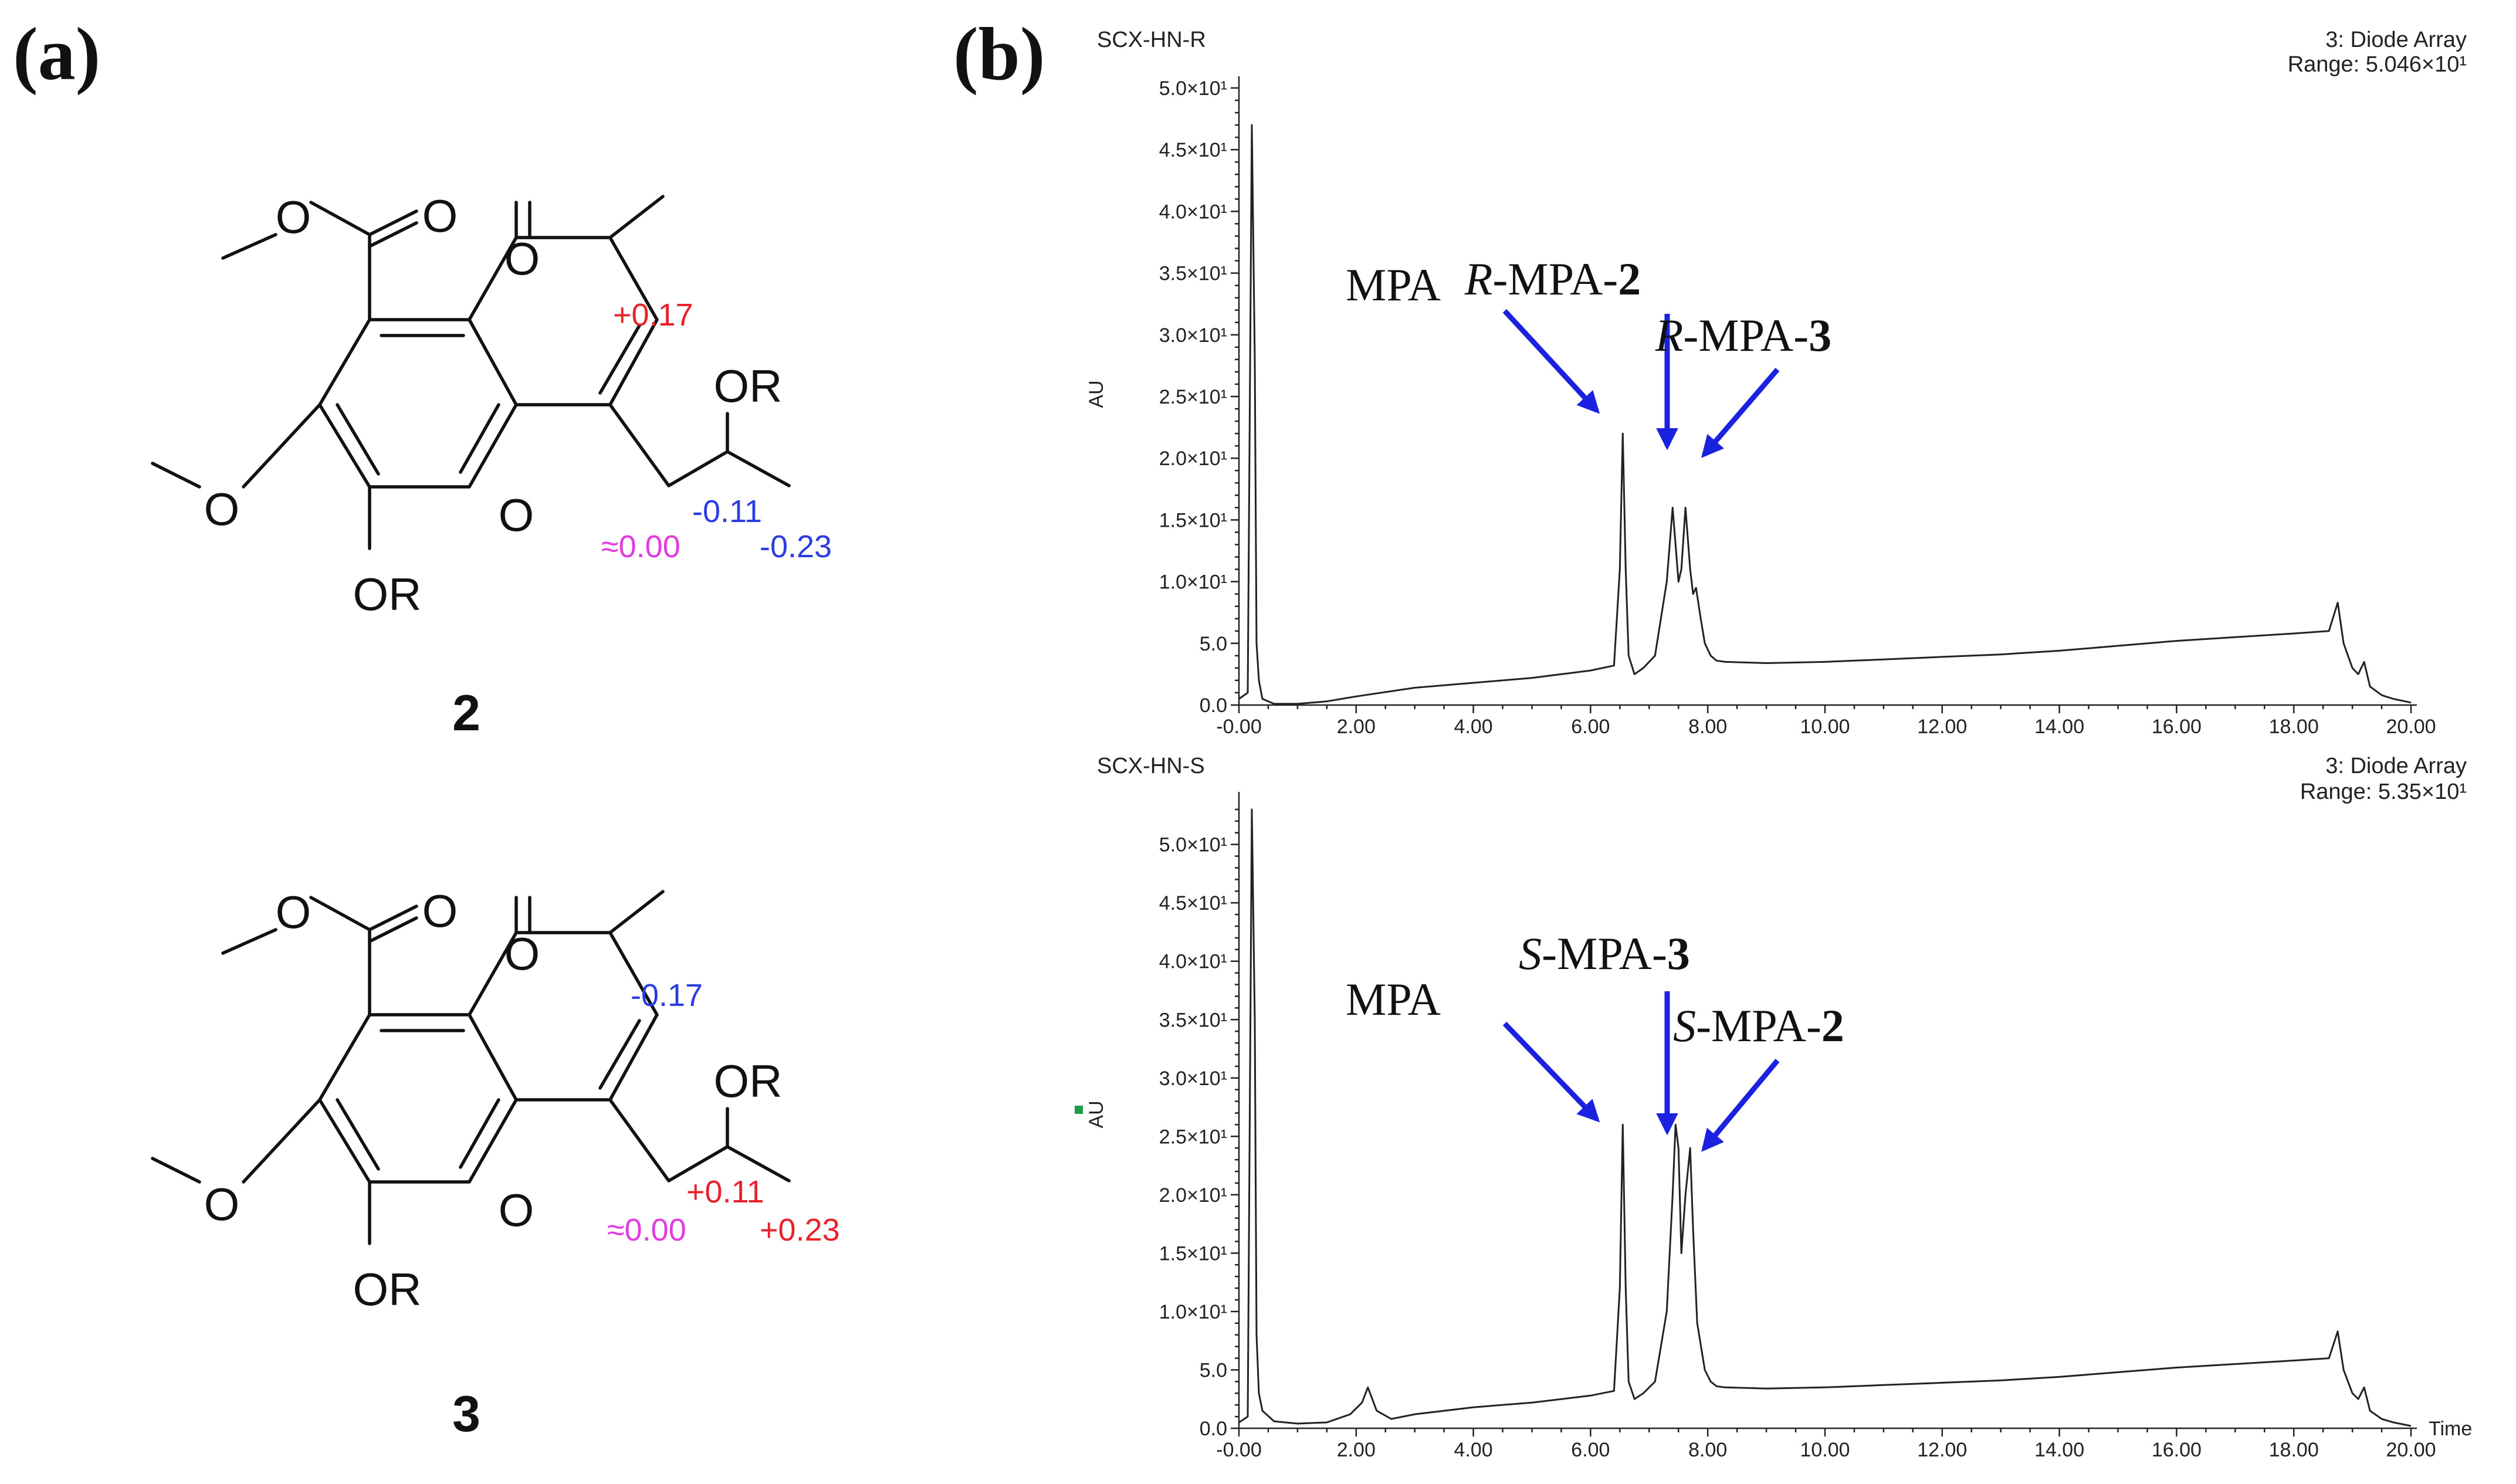 The width and height of the screenshot is (2516, 1484). What do you see at coordinates (800, 1230) in the screenshot?
I see `delta-value: +0.23` at bounding box center [800, 1230].